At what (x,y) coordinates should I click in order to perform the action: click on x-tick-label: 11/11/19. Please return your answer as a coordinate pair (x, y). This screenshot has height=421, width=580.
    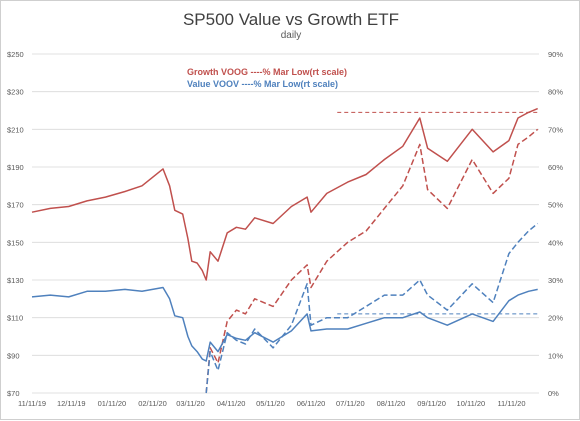
    Looking at the image, I should click on (32, 403).